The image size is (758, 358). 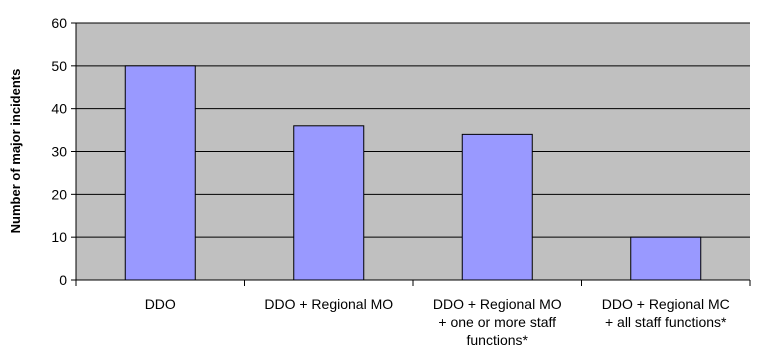 I want to click on x-tick-label: DDO + Regional MC + all staff functions*, so click(x=666, y=313).